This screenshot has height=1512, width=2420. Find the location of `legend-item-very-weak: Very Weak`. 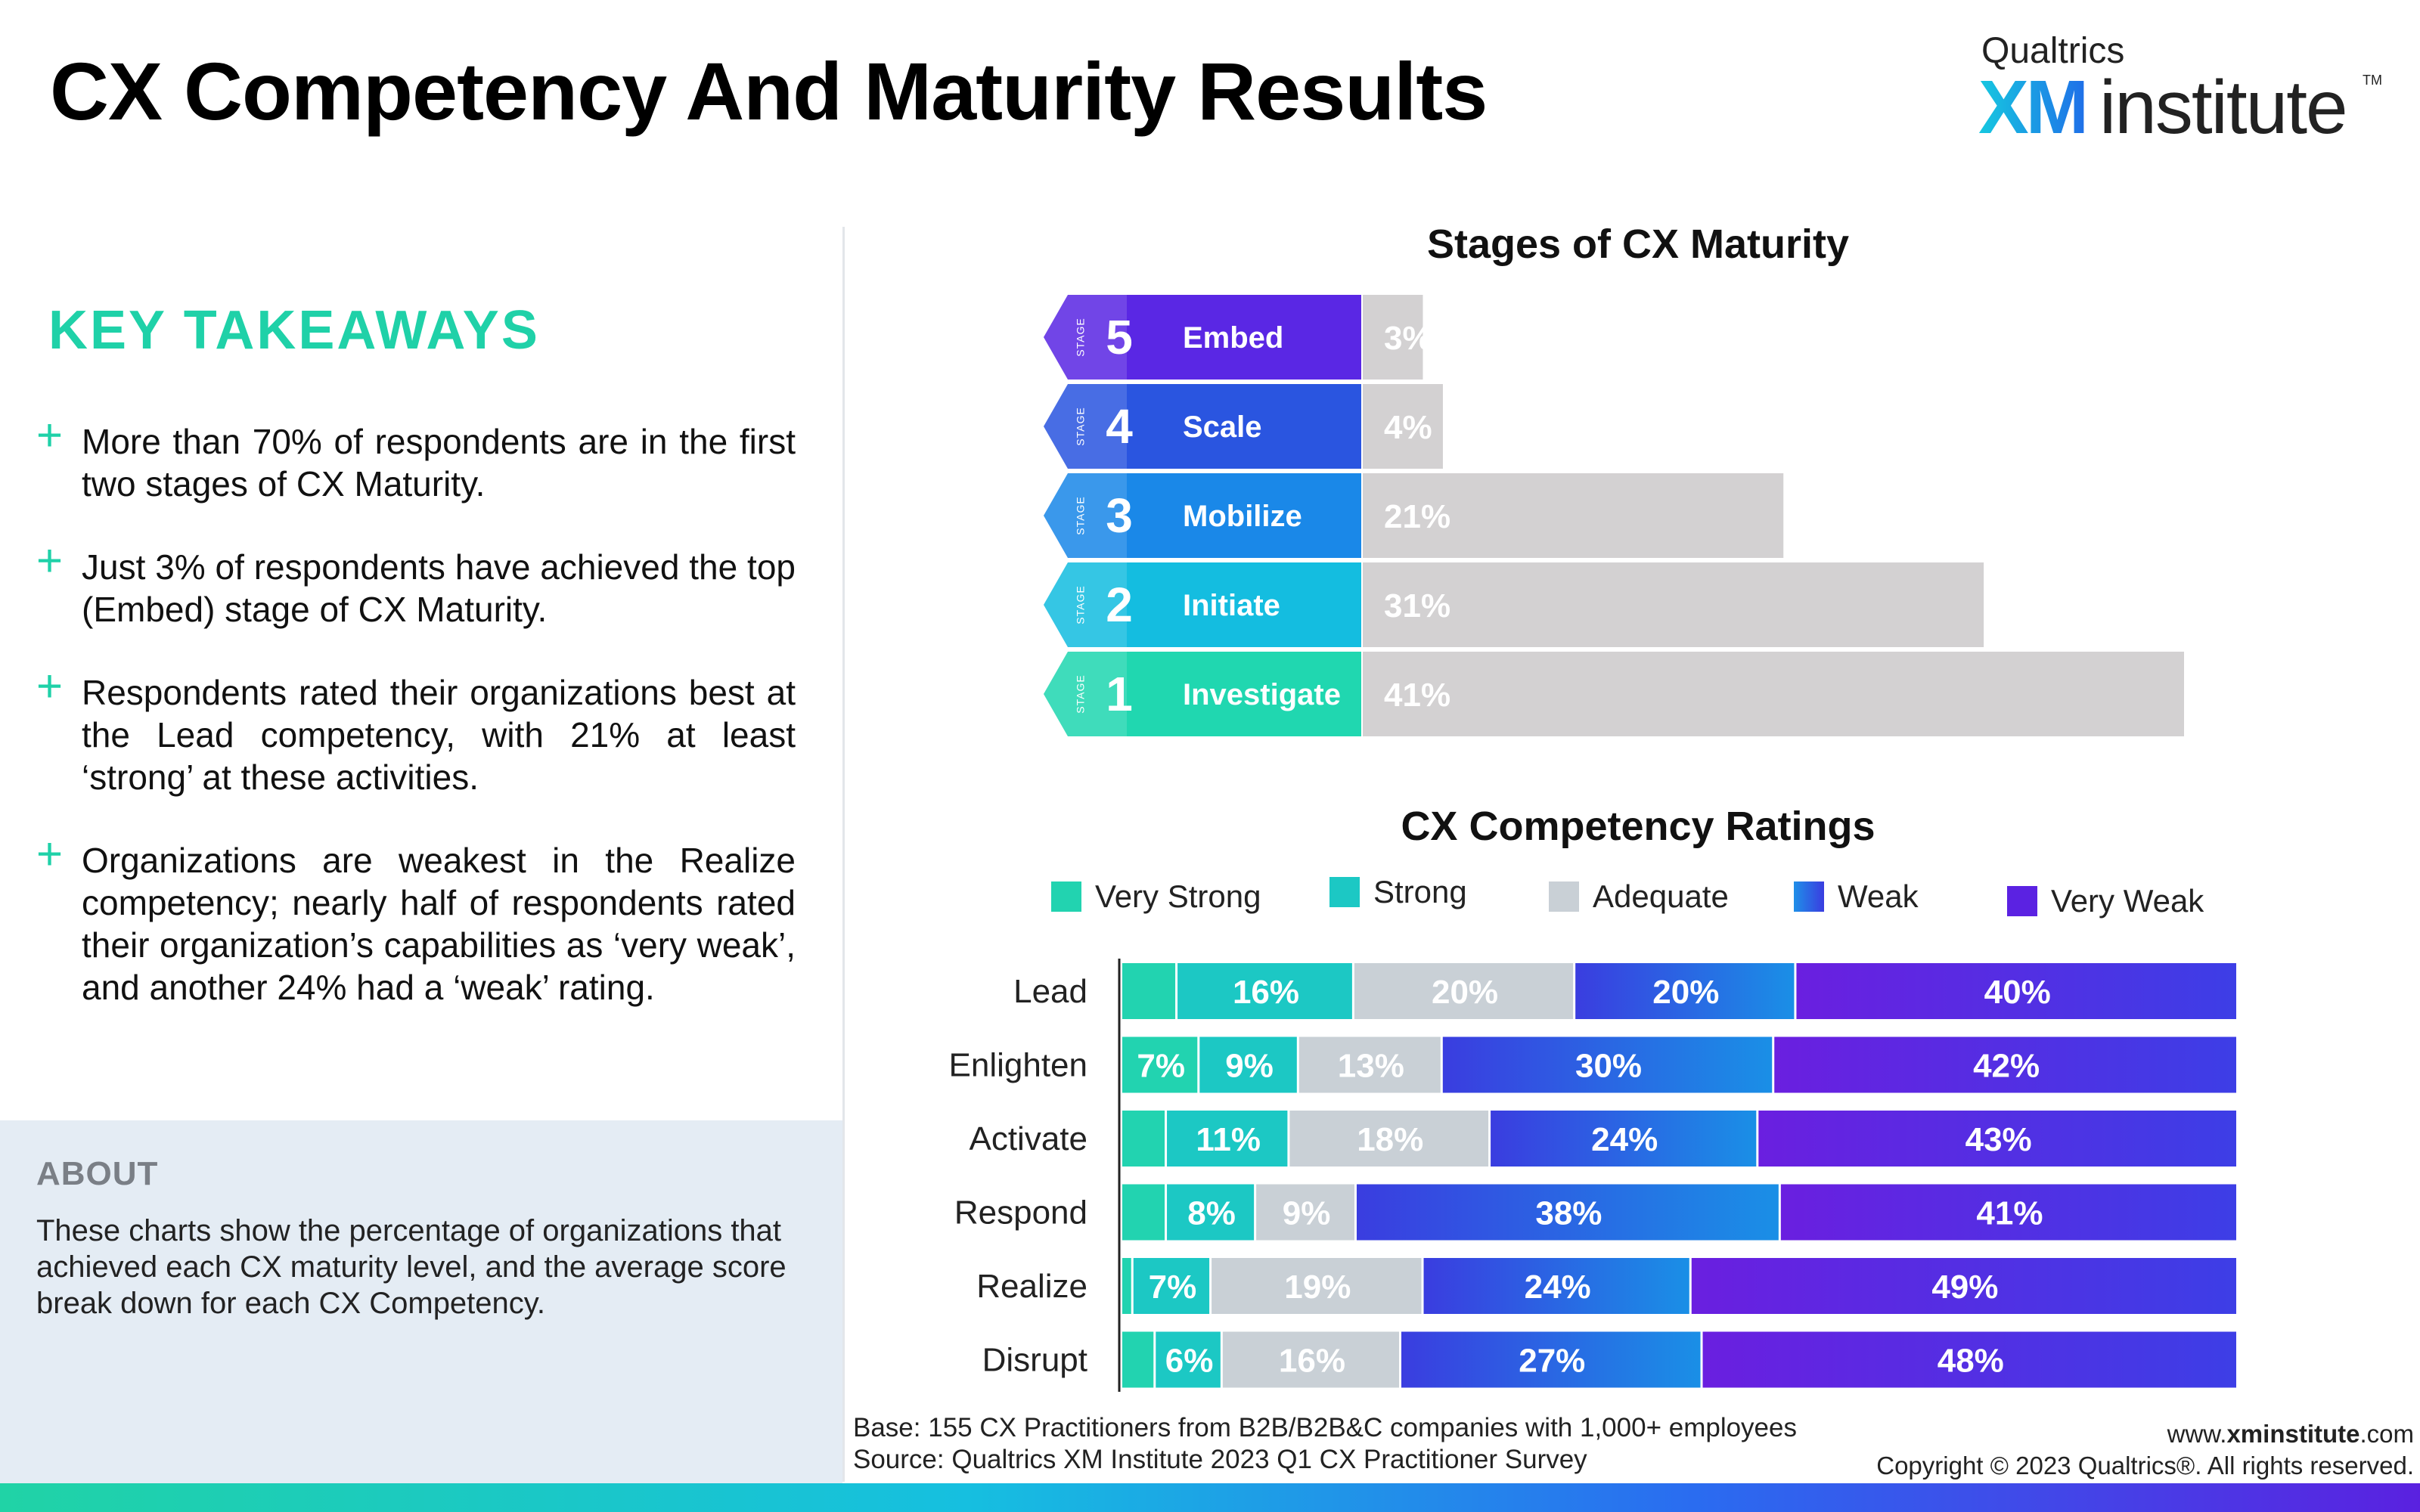

legend-item-very-weak: Very Weak is located at coordinates (2105, 901).